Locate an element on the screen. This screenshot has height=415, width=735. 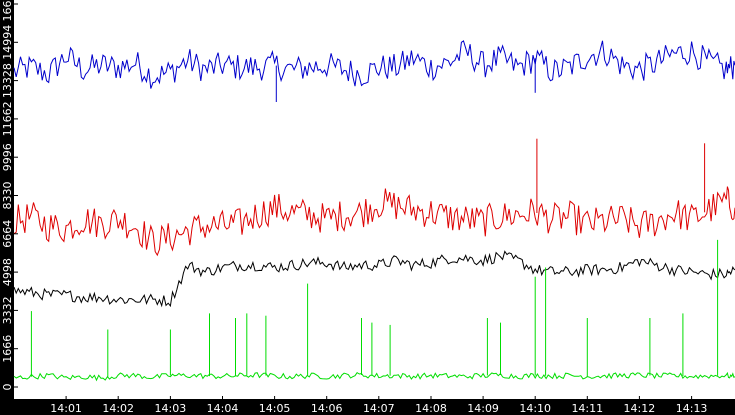
y-tick-label-1: 1666 is located at coordinates (7, 349).